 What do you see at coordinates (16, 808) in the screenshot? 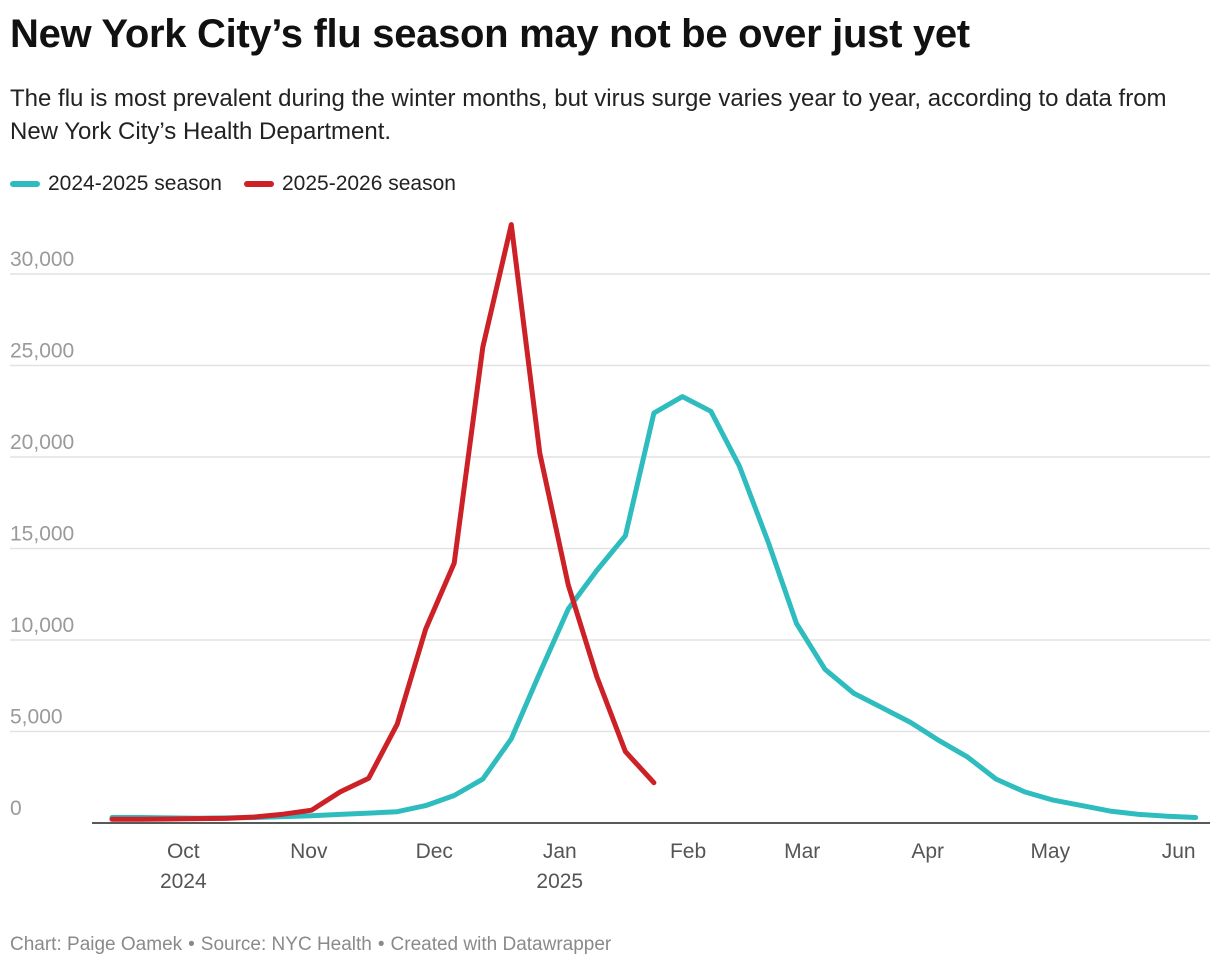
I see `y-tick-label: 0` at bounding box center [16, 808].